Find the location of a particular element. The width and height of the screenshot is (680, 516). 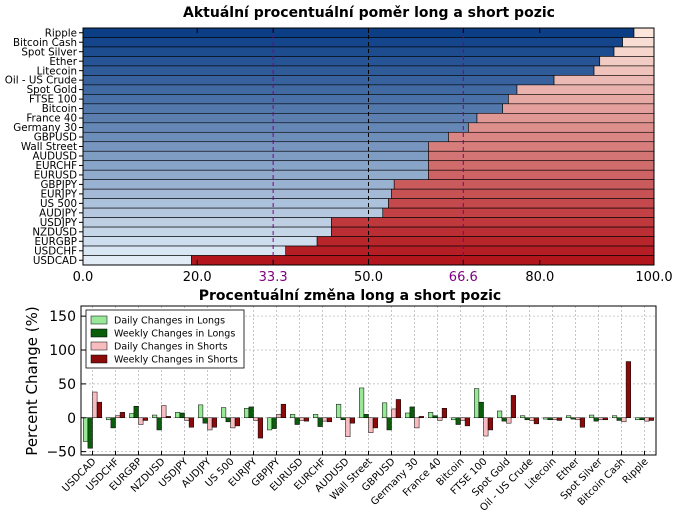

long-bar-bitcoin-cash is located at coordinates (352, 42).